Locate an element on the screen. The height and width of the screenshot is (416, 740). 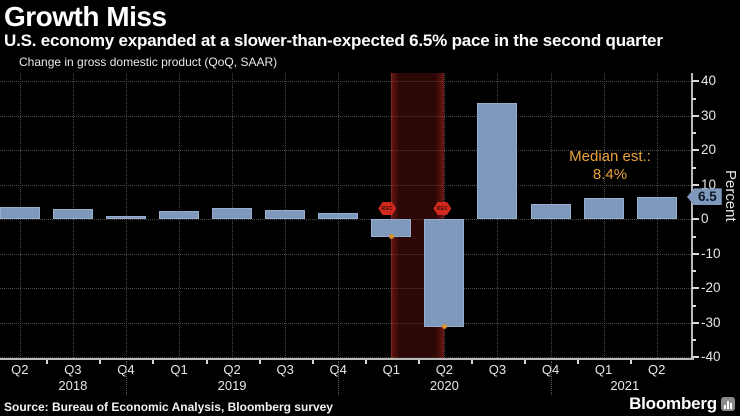
x-year-label: 2020 is located at coordinates (444, 385).